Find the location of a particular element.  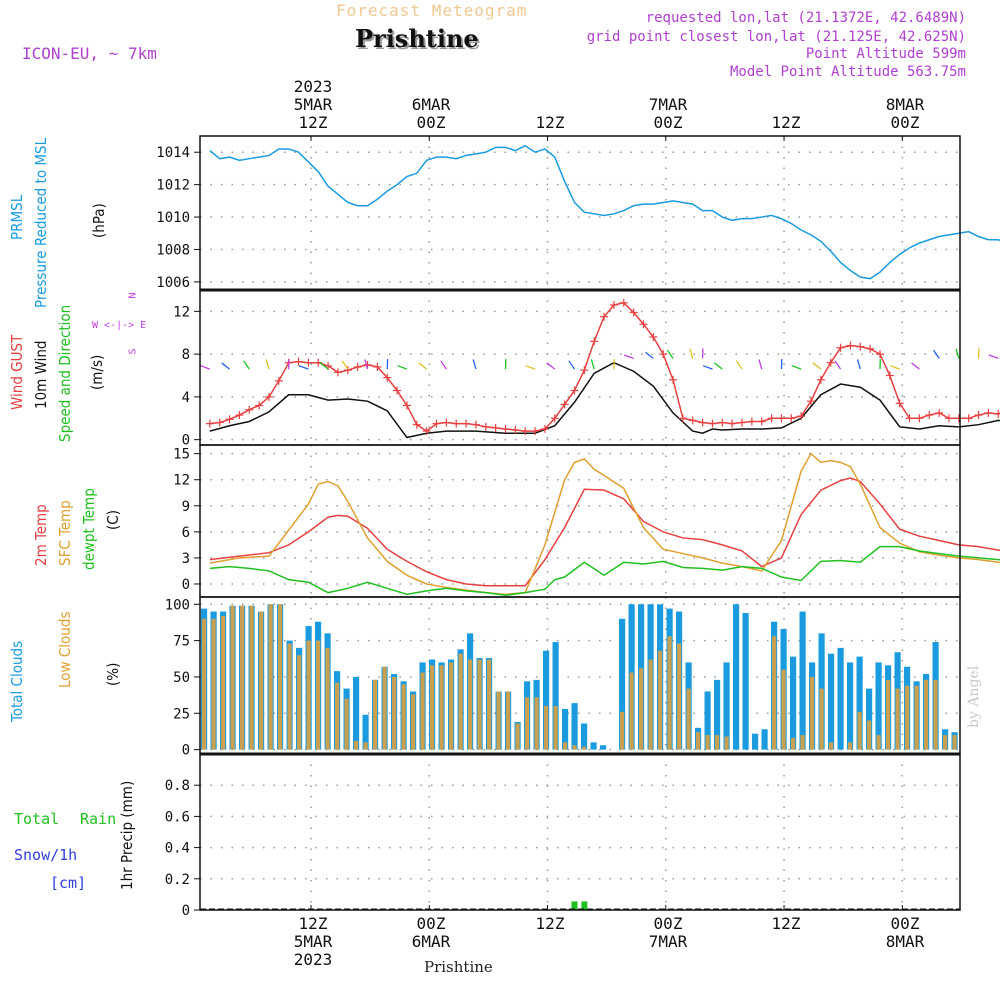

footer-location: Prishtine is located at coordinates (458, 967).